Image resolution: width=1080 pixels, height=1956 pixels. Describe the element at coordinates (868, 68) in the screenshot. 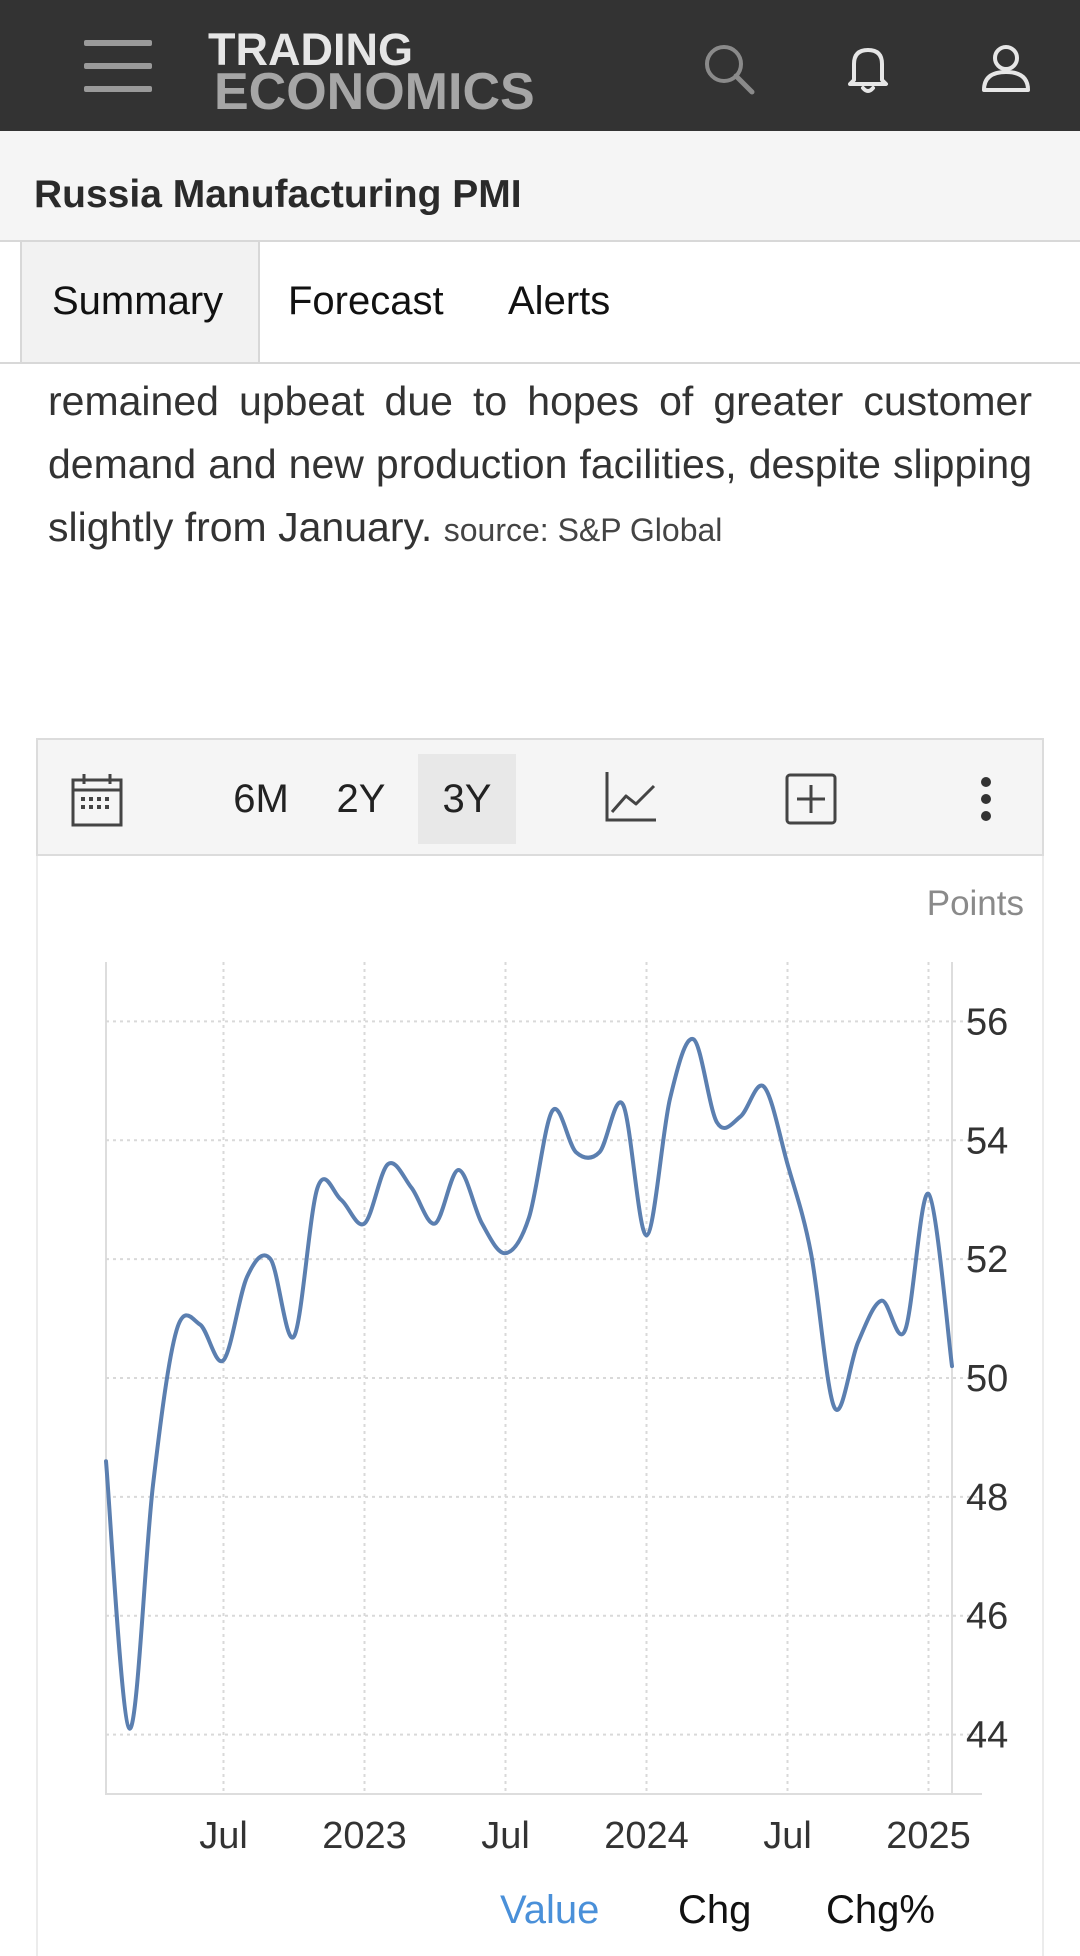

I see `bell-icon` at that location.